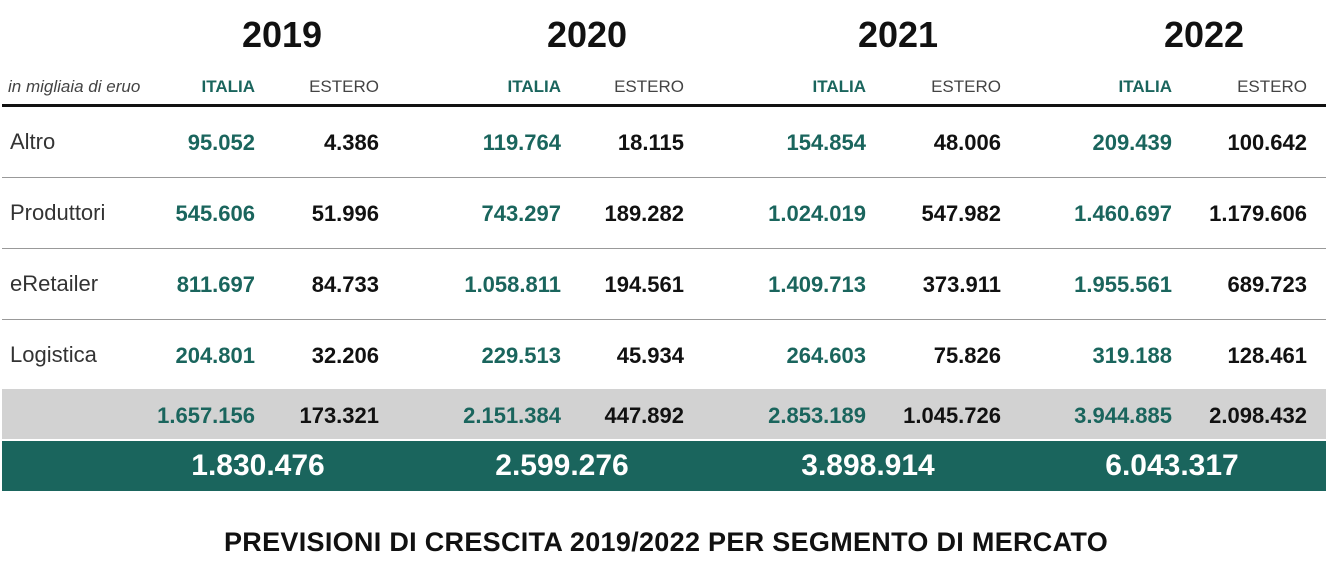 Image resolution: width=1332 pixels, height=573 pixels. What do you see at coordinates (664, 466) in the screenshot?
I see `total-row: 1.830.476 2.599.276 3.898.914 6.043.317` at bounding box center [664, 466].